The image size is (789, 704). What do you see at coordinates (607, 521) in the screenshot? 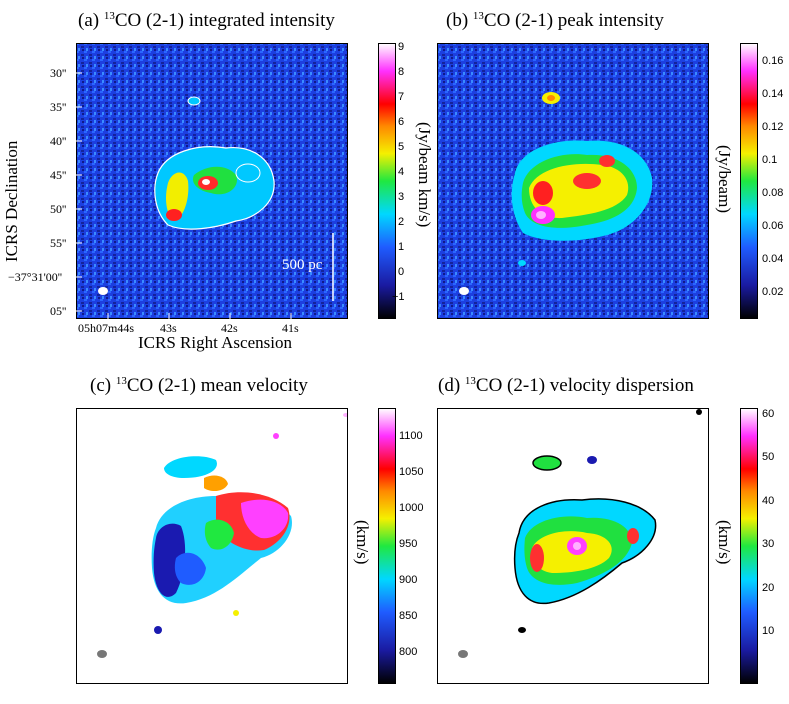
I see `emission-region-d` at bounding box center [607, 521].